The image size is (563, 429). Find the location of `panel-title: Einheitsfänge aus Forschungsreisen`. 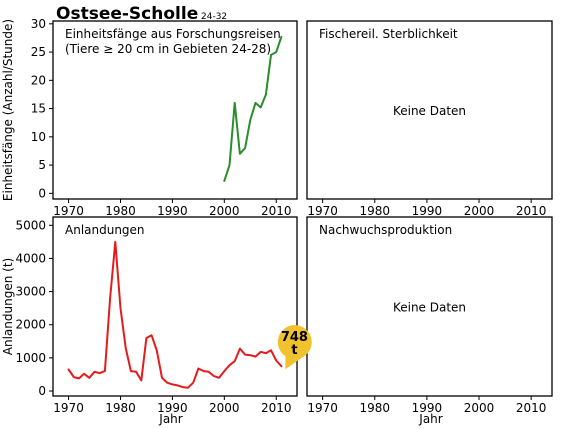

panel-title: Einheitsfänge aus Forschungsreisen is located at coordinates (173, 34).